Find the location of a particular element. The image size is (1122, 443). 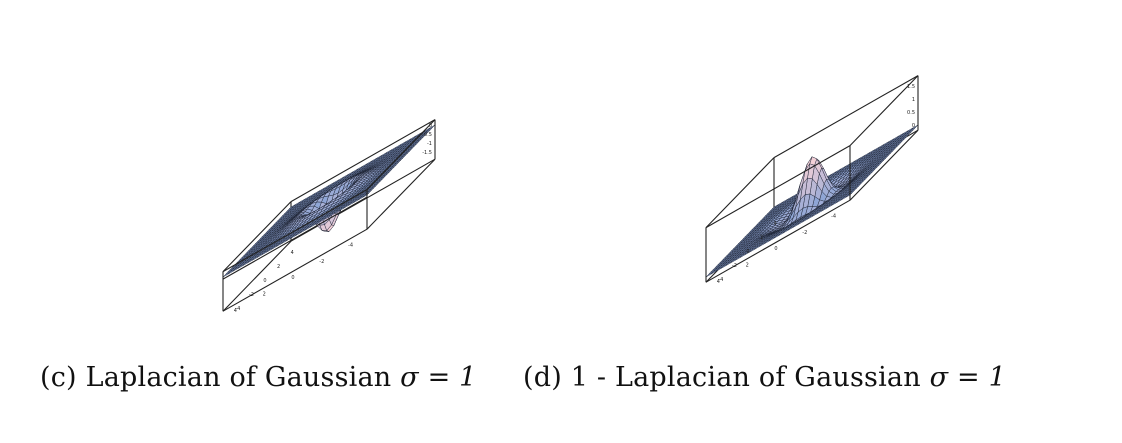

caption-c-sigma: σ = 1 is located at coordinates (438, 377).